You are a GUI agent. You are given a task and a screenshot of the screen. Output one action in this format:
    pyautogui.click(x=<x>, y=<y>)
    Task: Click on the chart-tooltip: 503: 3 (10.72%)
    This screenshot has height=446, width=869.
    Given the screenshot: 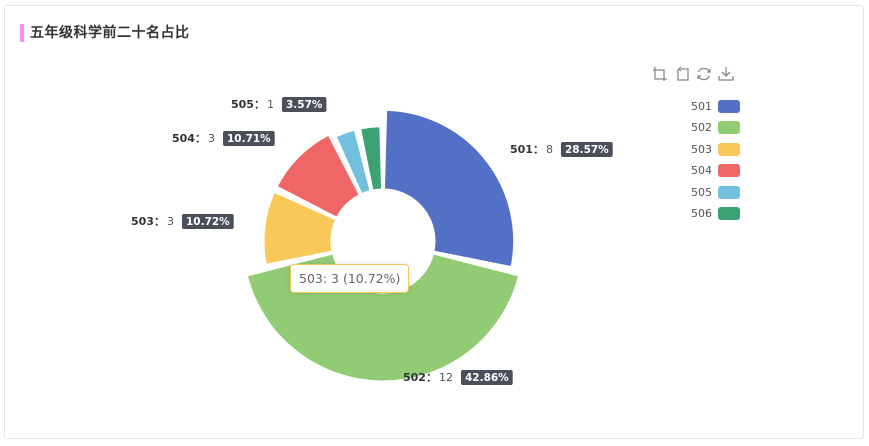 What is the action you would take?
    pyautogui.click(x=350, y=278)
    